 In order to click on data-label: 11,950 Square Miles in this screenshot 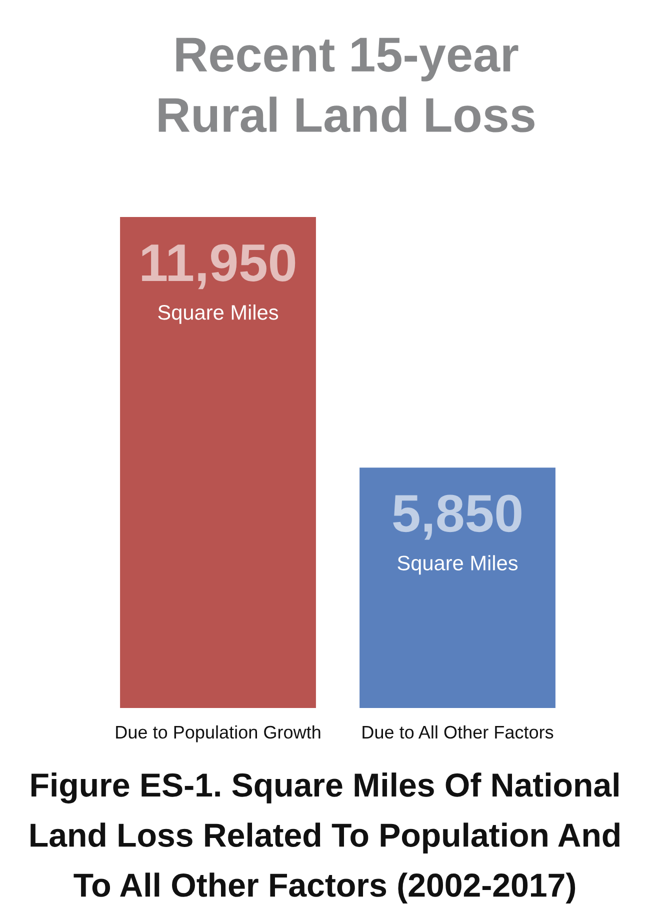, I will do `click(219, 284)`.